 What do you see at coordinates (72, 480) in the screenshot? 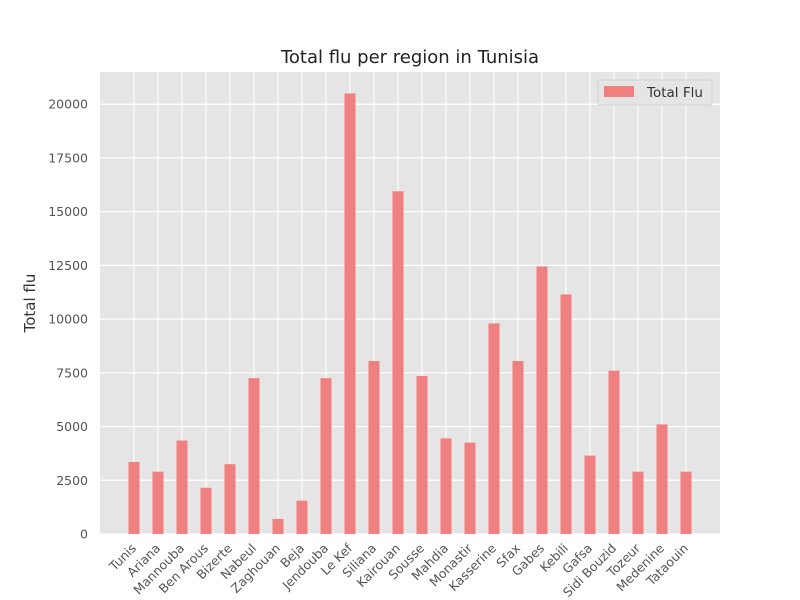
I see `y-tick-label: 2500` at bounding box center [72, 480].